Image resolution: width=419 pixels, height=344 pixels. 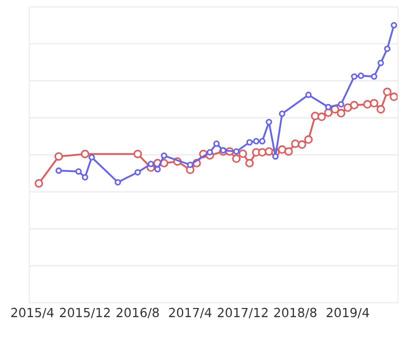 I want to click on x-tick-label: 2015/12, so click(x=85, y=313).